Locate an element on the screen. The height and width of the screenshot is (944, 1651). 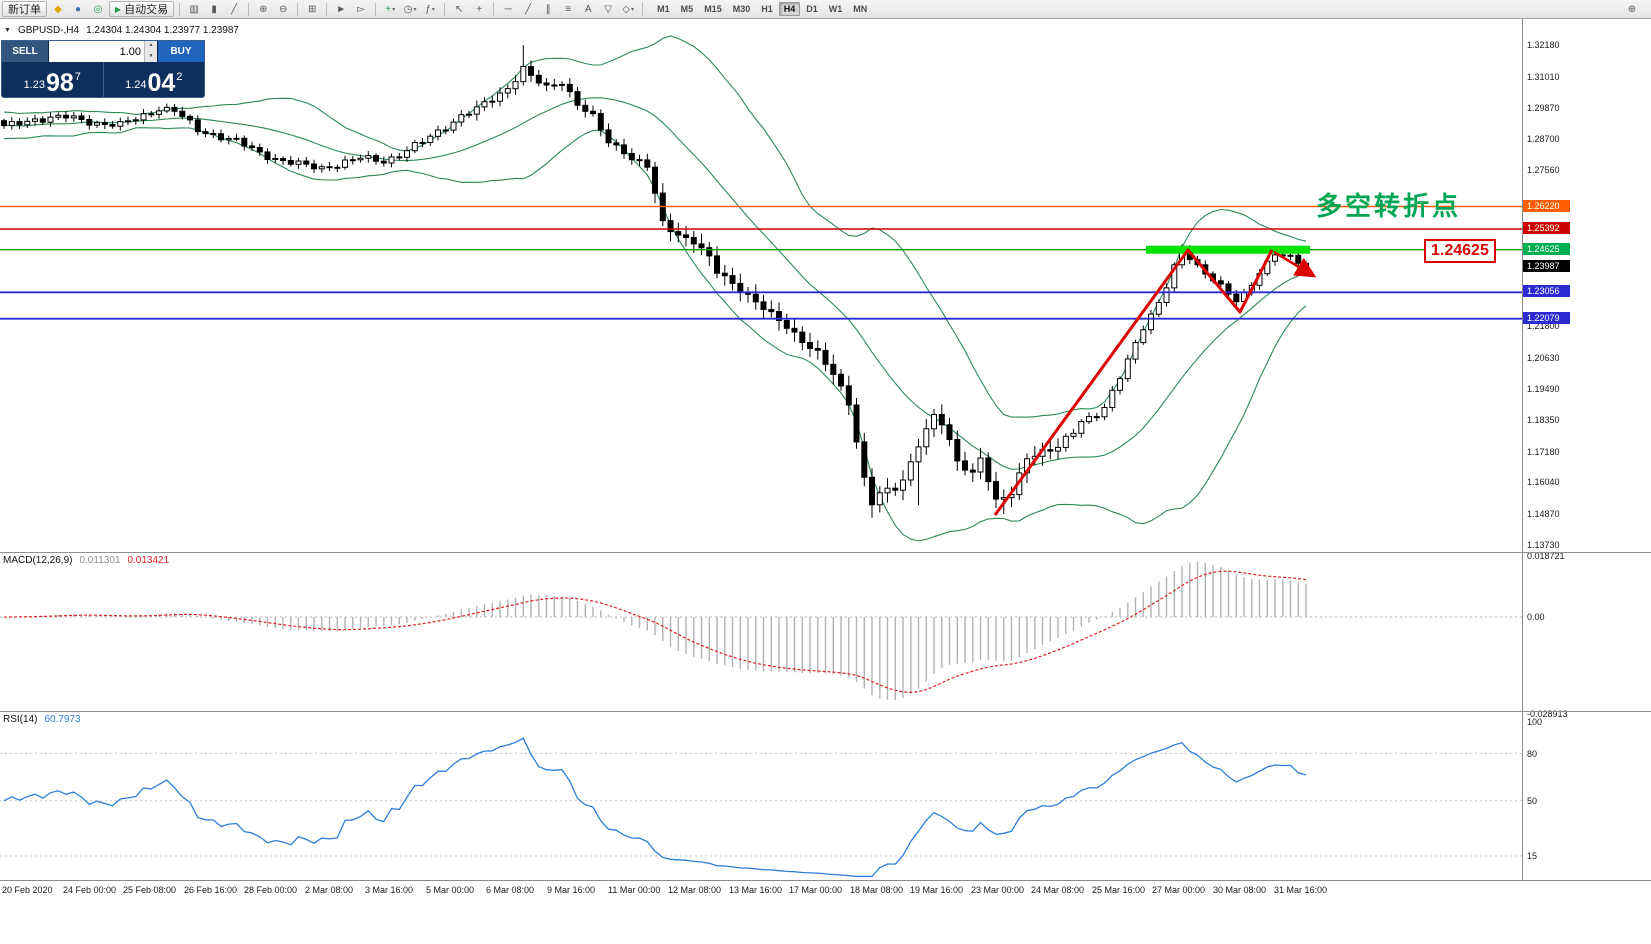
price-axis-label: 1.13730 is located at coordinates (1543, 545).